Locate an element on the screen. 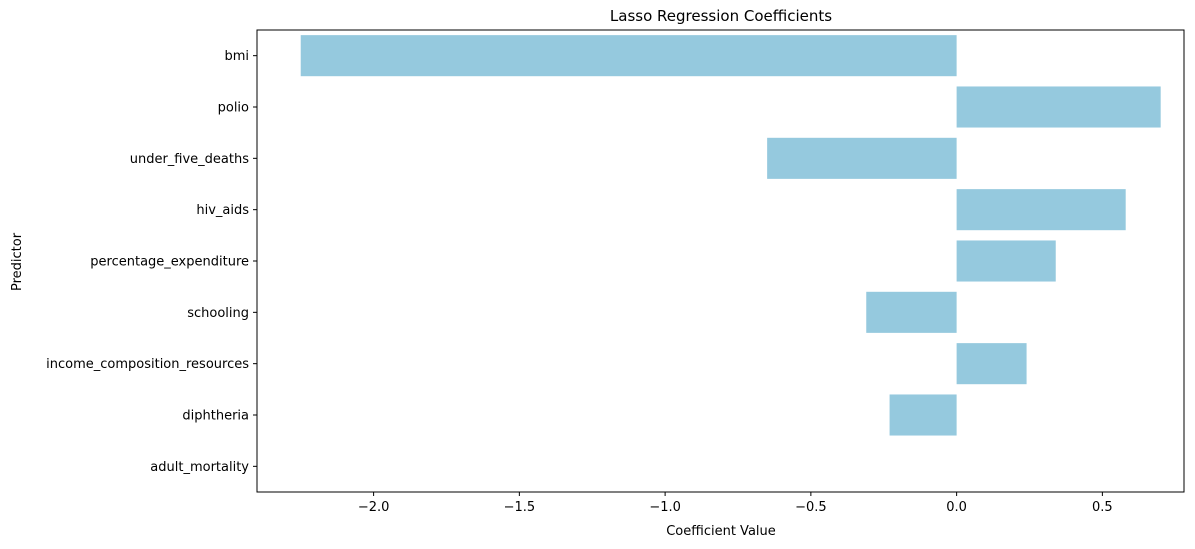 The image size is (1195, 549). x-axis-label: Coefficient Value is located at coordinates (721, 531).